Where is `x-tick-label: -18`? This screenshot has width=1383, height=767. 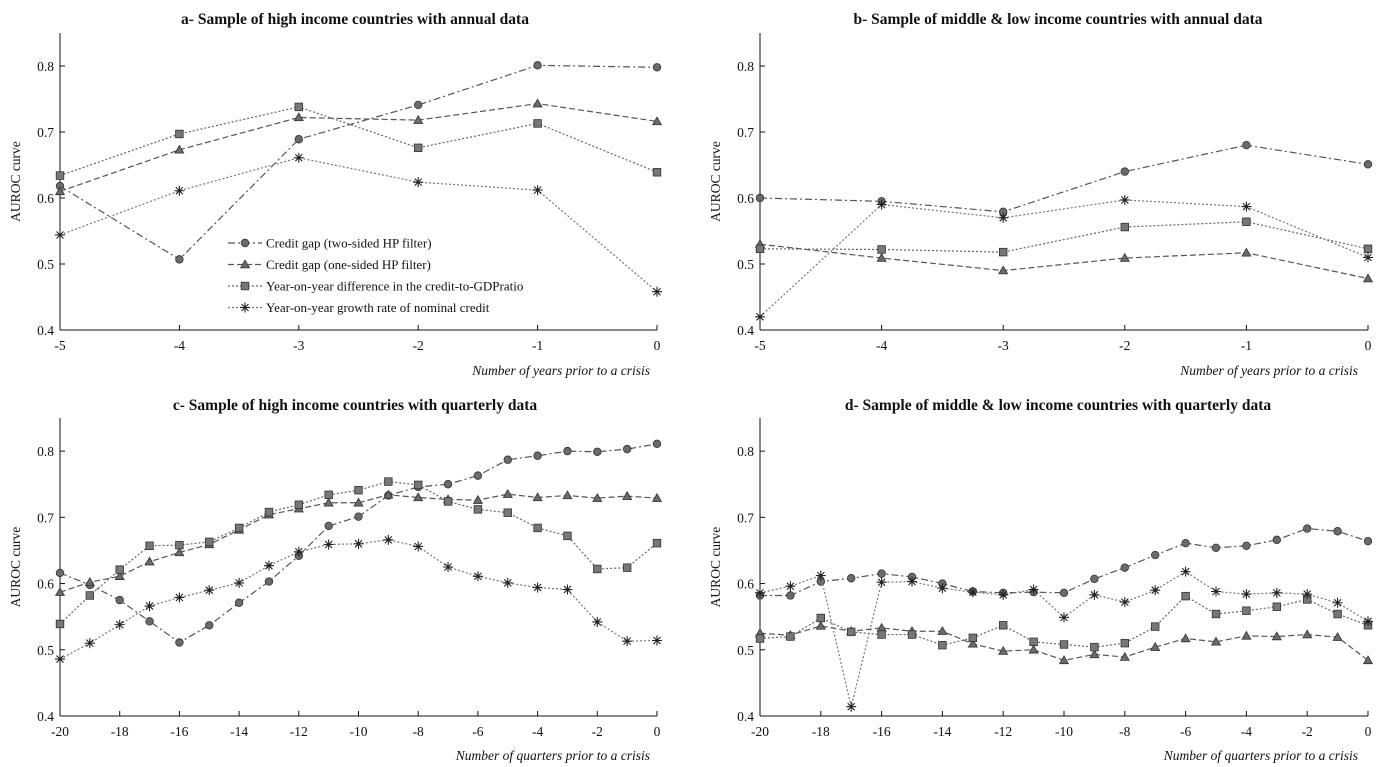 x-tick-label: -18 is located at coordinates (821, 731).